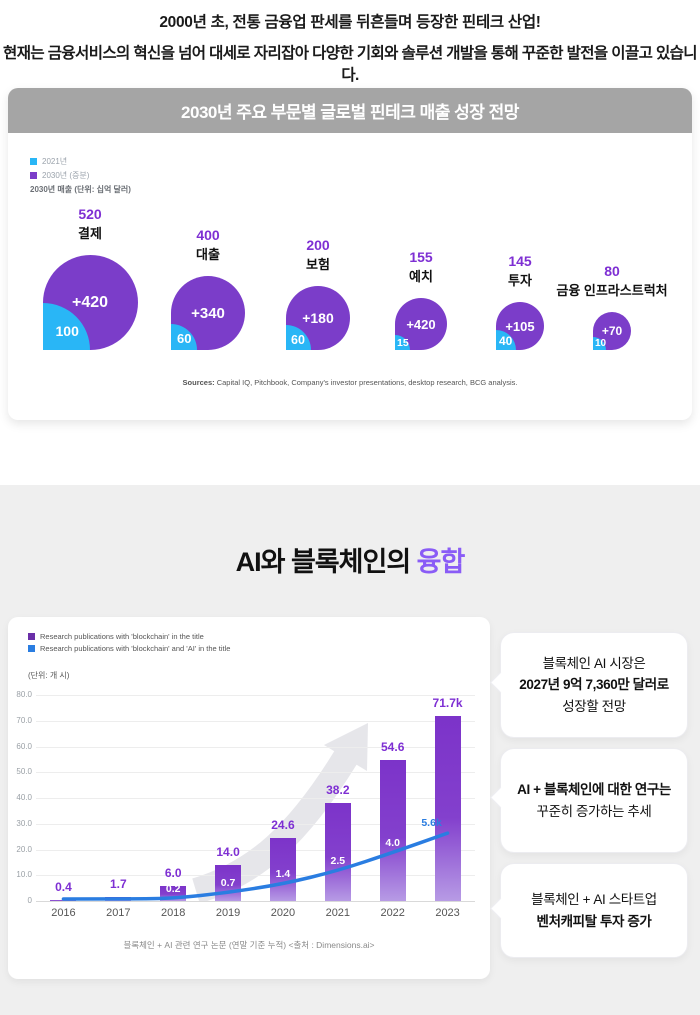  What do you see at coordinates (392, 913) in the screenshot?
I see `x-axis-tick: 2022` at bounding box center [392, 913].